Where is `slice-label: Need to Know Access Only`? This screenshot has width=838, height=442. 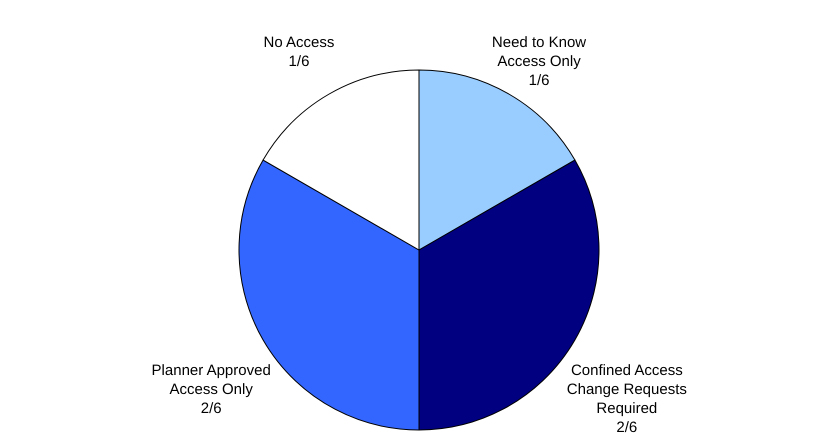 slice-label: Need to Know Access Only is located at coordinates (539, 52).